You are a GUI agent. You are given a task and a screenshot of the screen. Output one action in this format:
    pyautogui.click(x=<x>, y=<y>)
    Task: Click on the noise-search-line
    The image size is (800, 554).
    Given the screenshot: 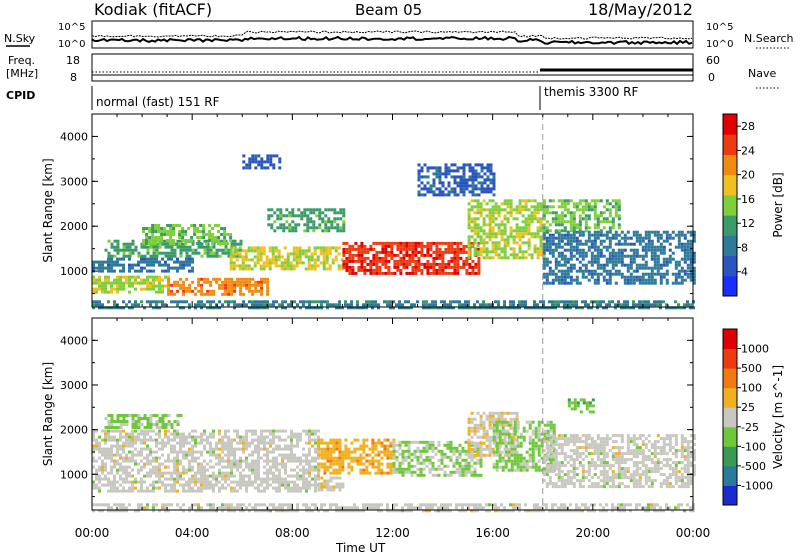 What is the action you would take?
    pyautogui.click(x=392, y=35)
    